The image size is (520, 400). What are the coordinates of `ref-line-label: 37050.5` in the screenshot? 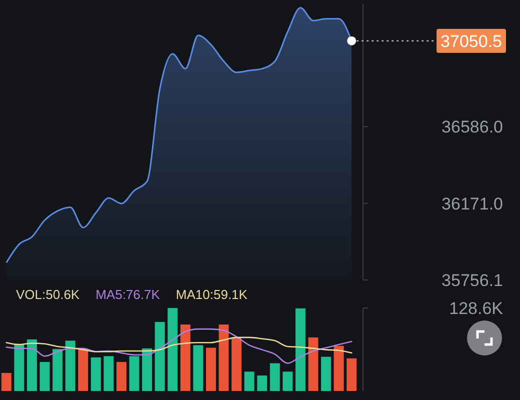 It's located at (471, 40).